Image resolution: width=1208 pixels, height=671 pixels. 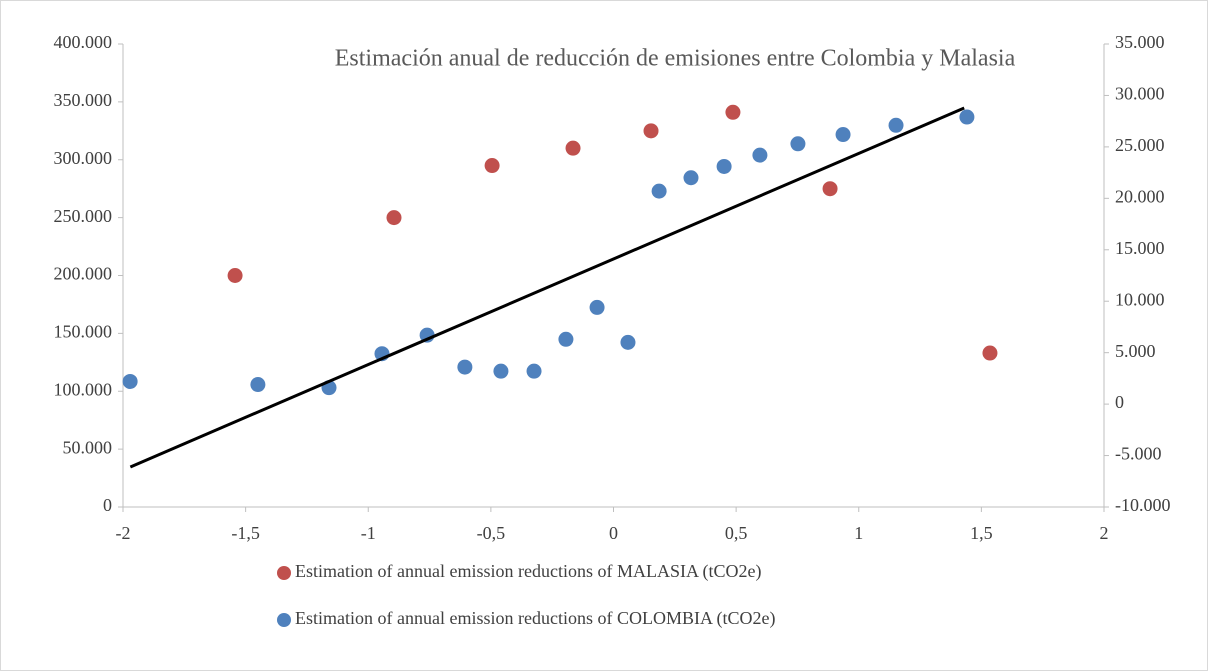 What do you see at coordinates (736, 533) in the screenshot?
I see `x-tick-label: 0,5` at bounding box center [736, 533].